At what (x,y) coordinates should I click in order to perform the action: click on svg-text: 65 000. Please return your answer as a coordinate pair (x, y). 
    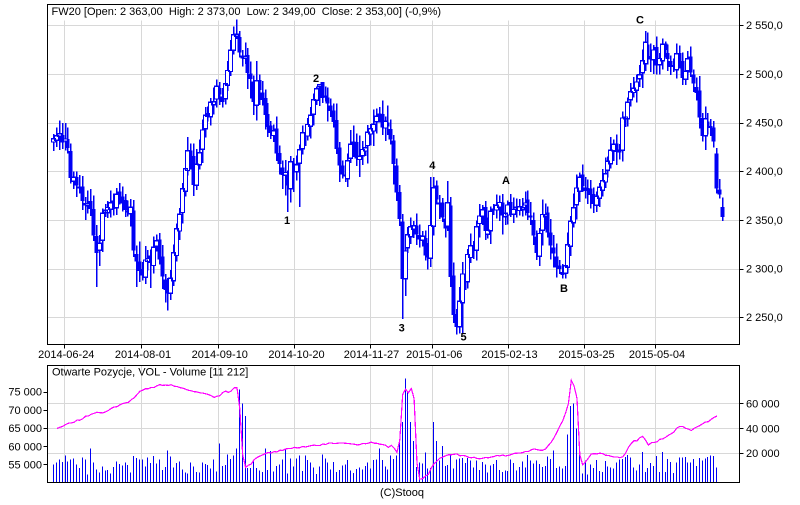
    Looking at the image, I should click on (25, 429).